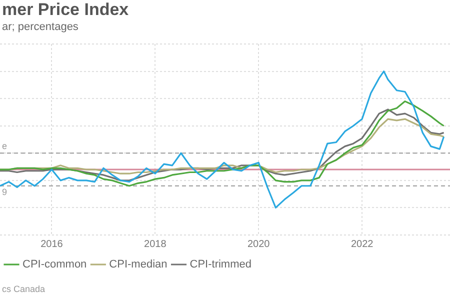 This screenshot has width=450, height=300. I want to click on text: cs Canada, so click(24, 289).